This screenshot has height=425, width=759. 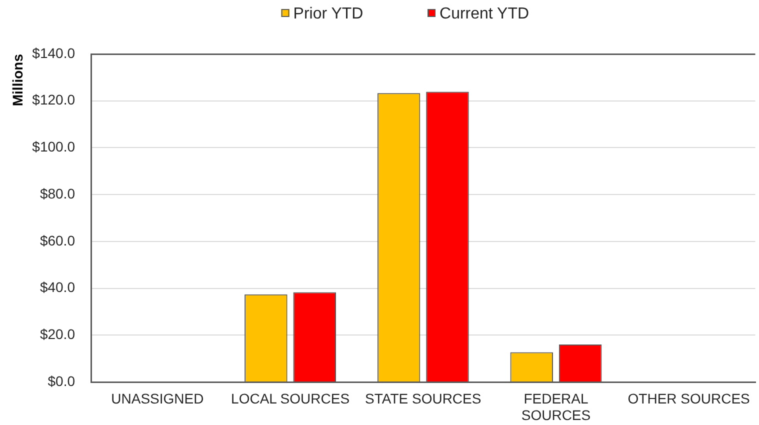 What do you see at coordinates (689, 398) in the screenshot?
I see `x-tick-label: OTHER SOURCES` at bounding box center [689, 398].